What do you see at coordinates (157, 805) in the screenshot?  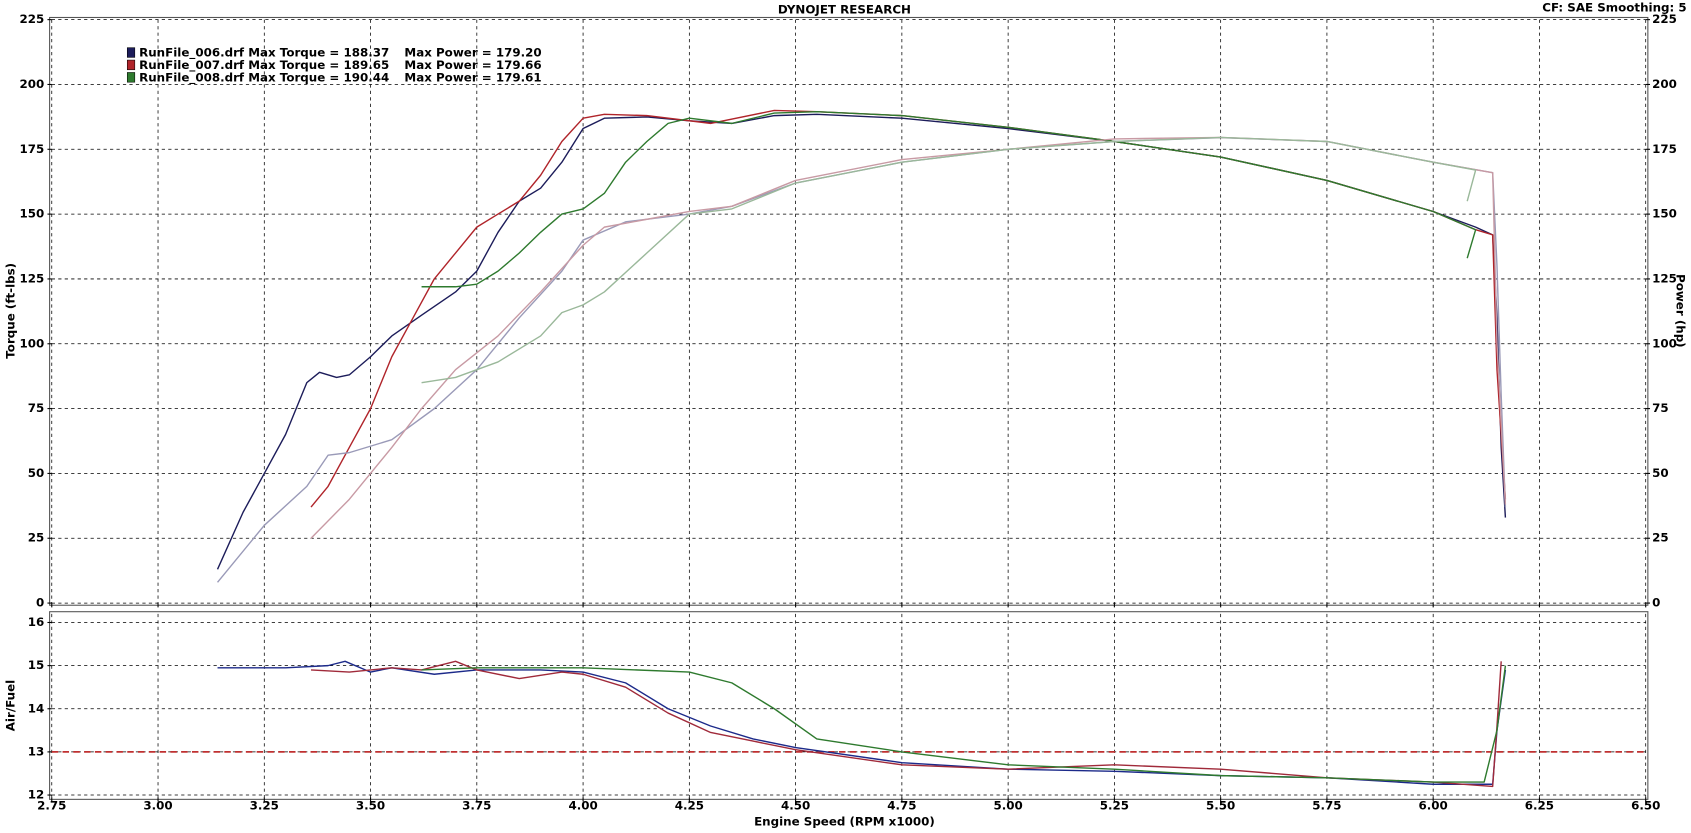 I see `x-tick-label: 3.00` at bounding box center [157, 805].